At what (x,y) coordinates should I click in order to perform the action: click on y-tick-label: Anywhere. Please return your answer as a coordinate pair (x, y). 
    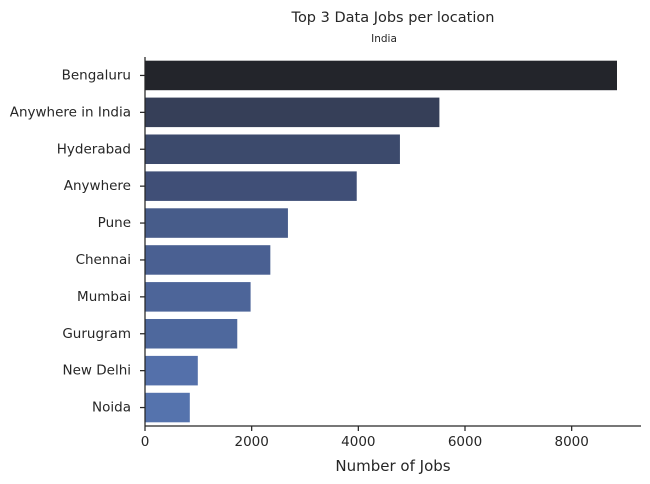
    Looking at the image, I should click on (97, 186).